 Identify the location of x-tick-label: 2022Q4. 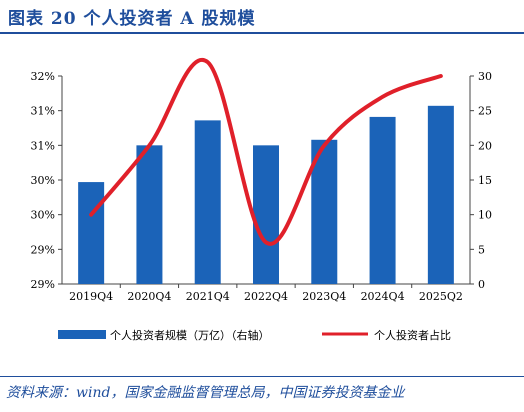
(266, 296).